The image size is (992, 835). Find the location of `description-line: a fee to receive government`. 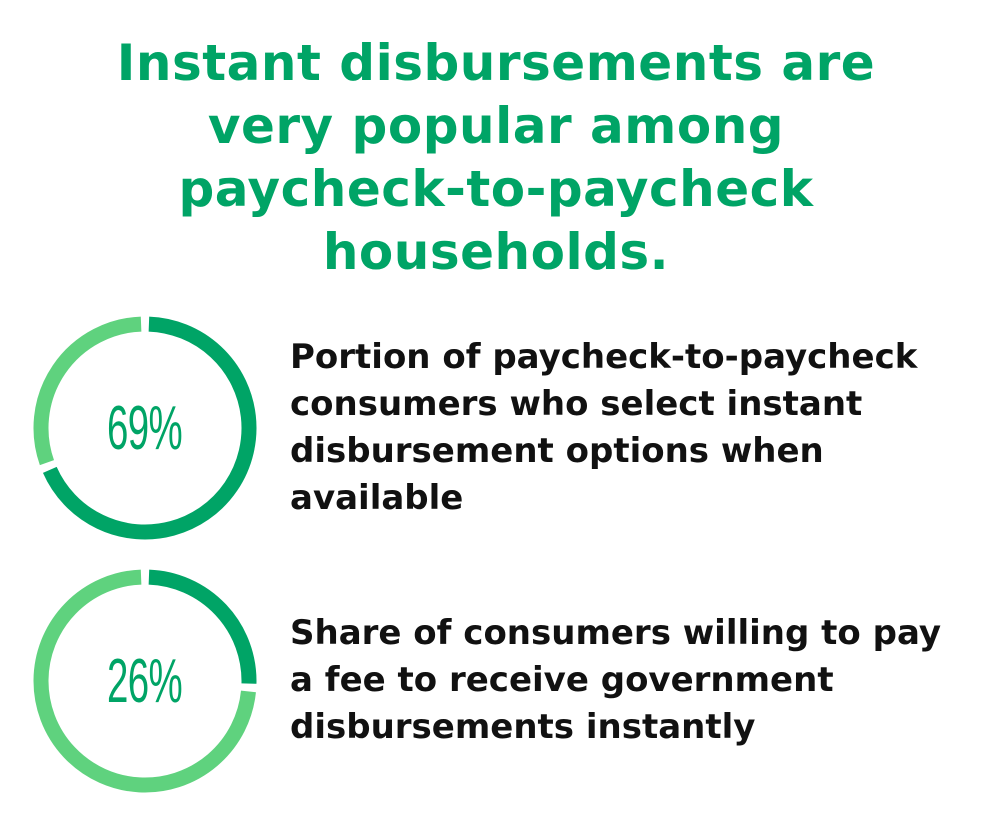

description-line: a fee to receive government is located at coordinates (562, 680).